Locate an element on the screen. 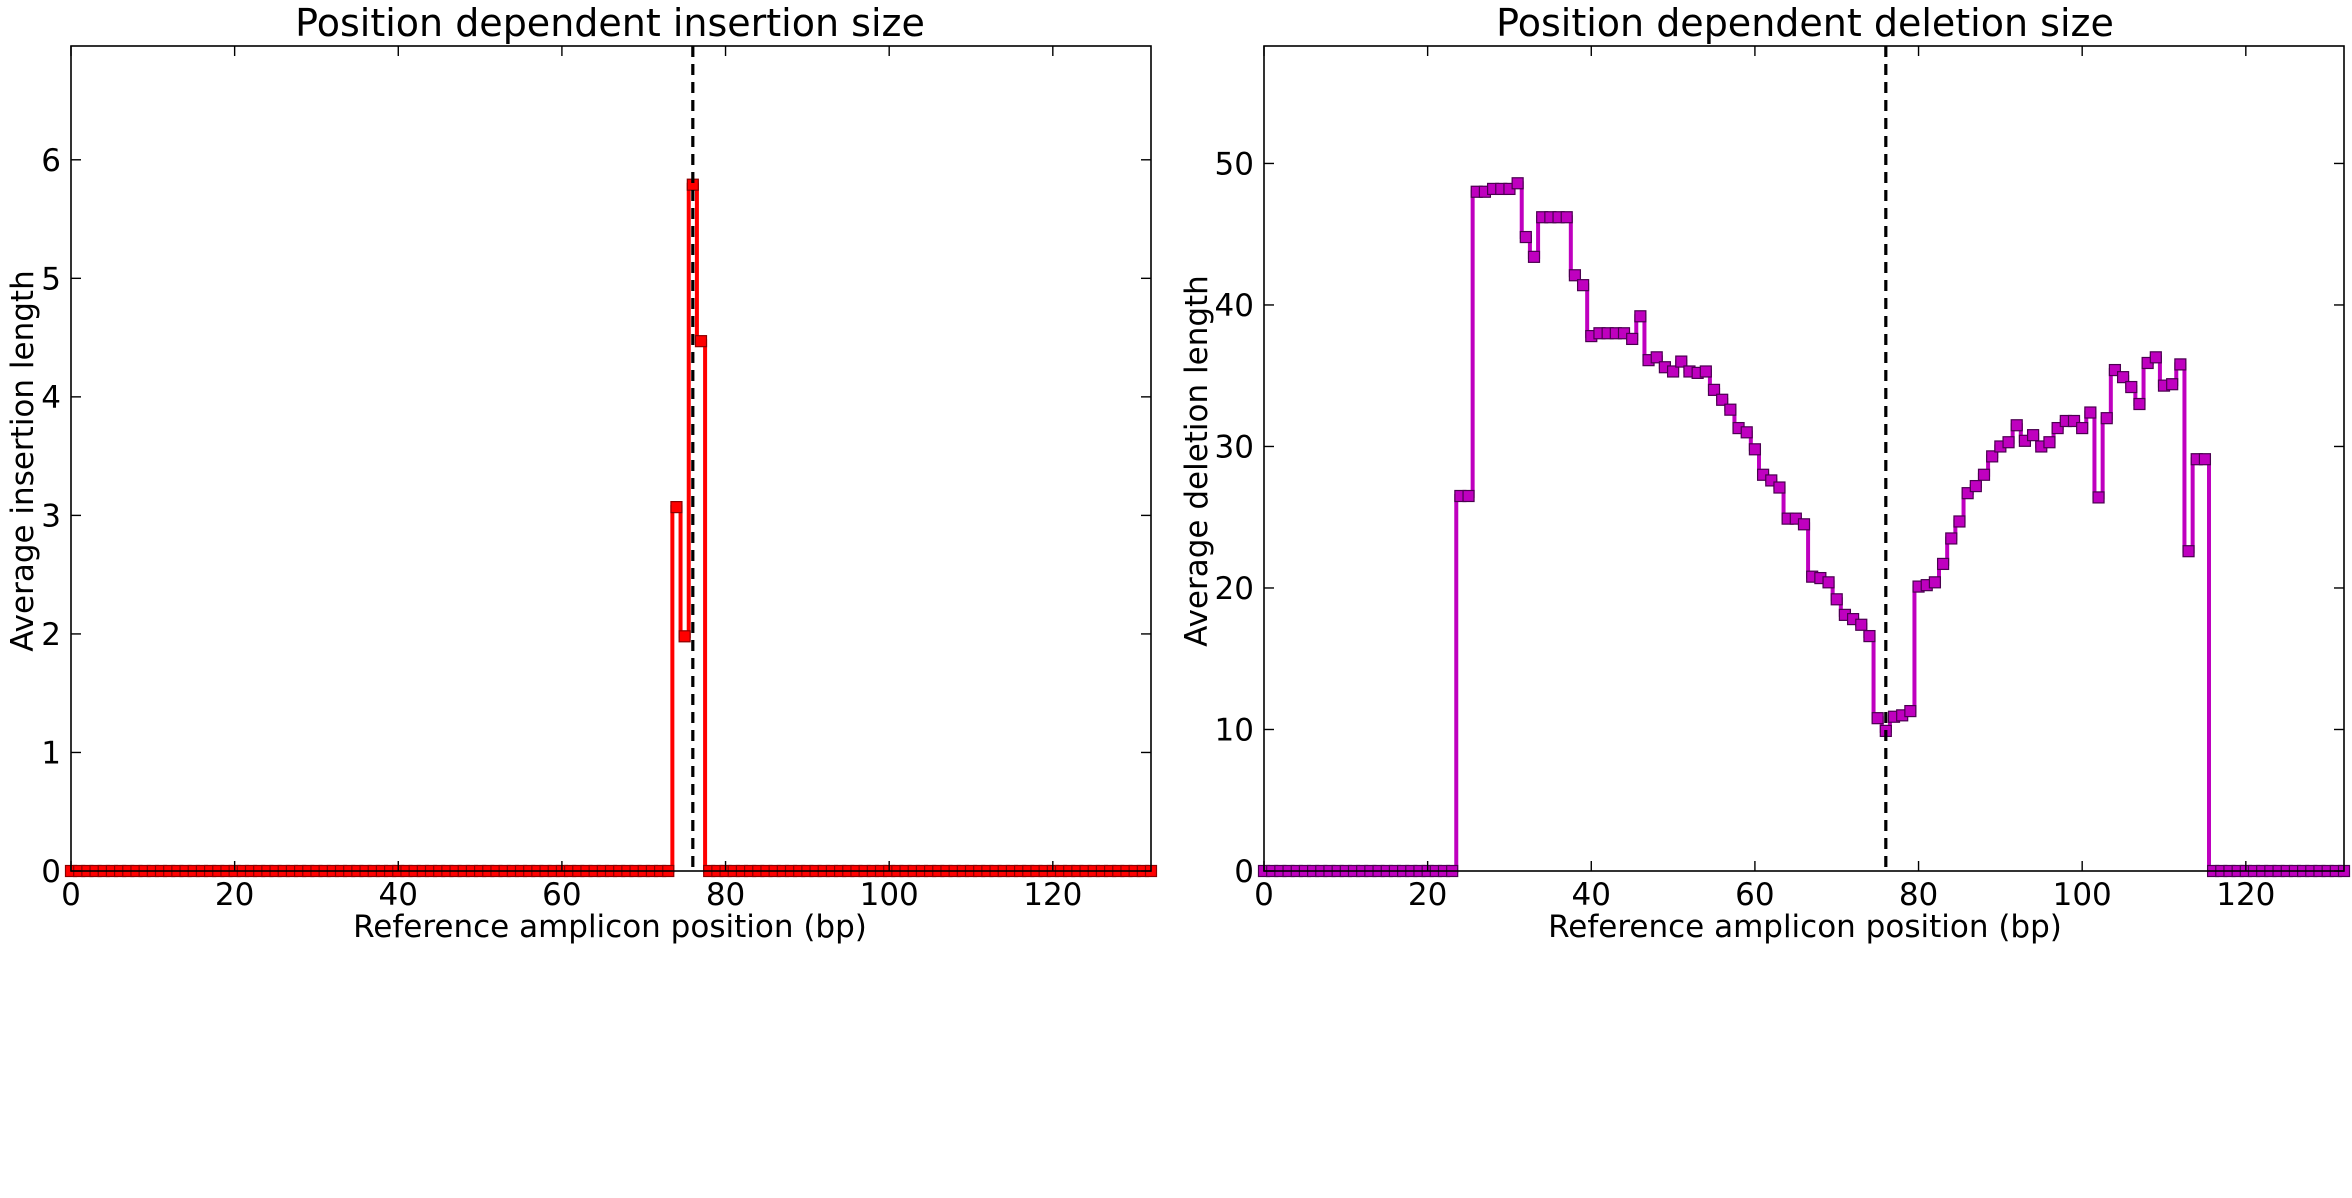  y-tick-label: 20 is located at coordinates (1234, 589).